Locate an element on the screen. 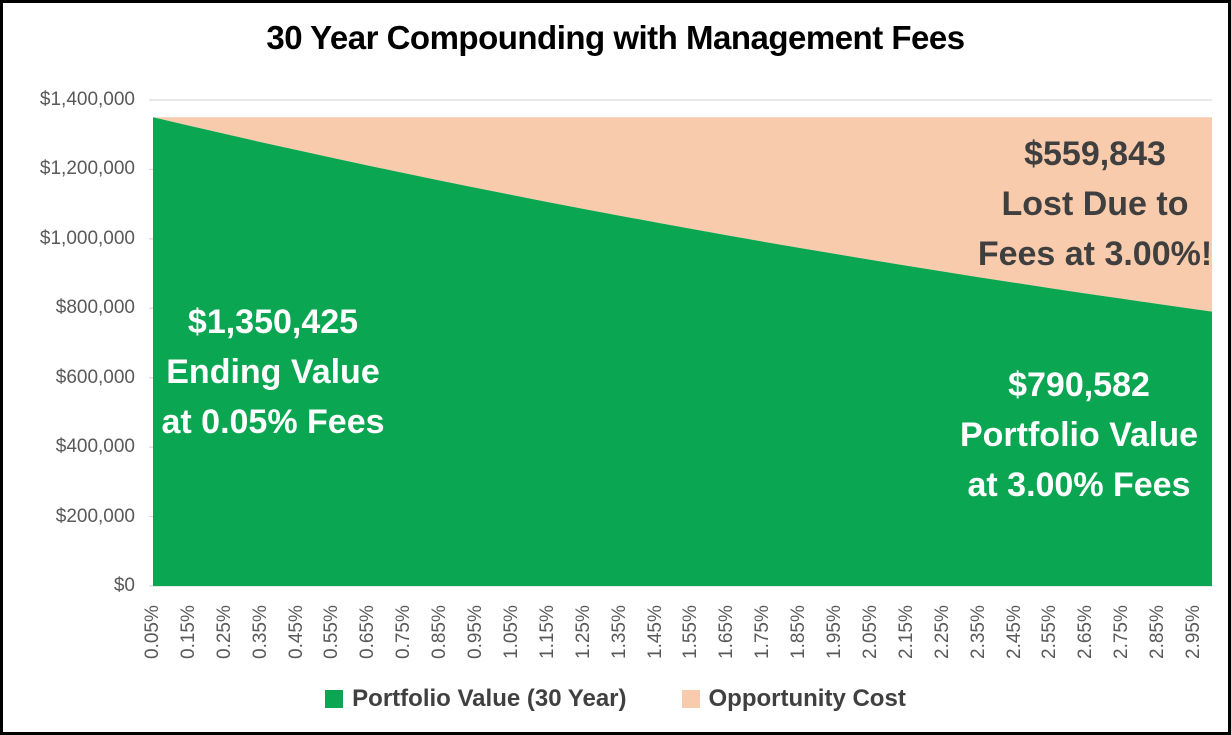 This screenshot has height=735, width=1231. x-tick-label: 1.75% is located at coordinates (763, 632).